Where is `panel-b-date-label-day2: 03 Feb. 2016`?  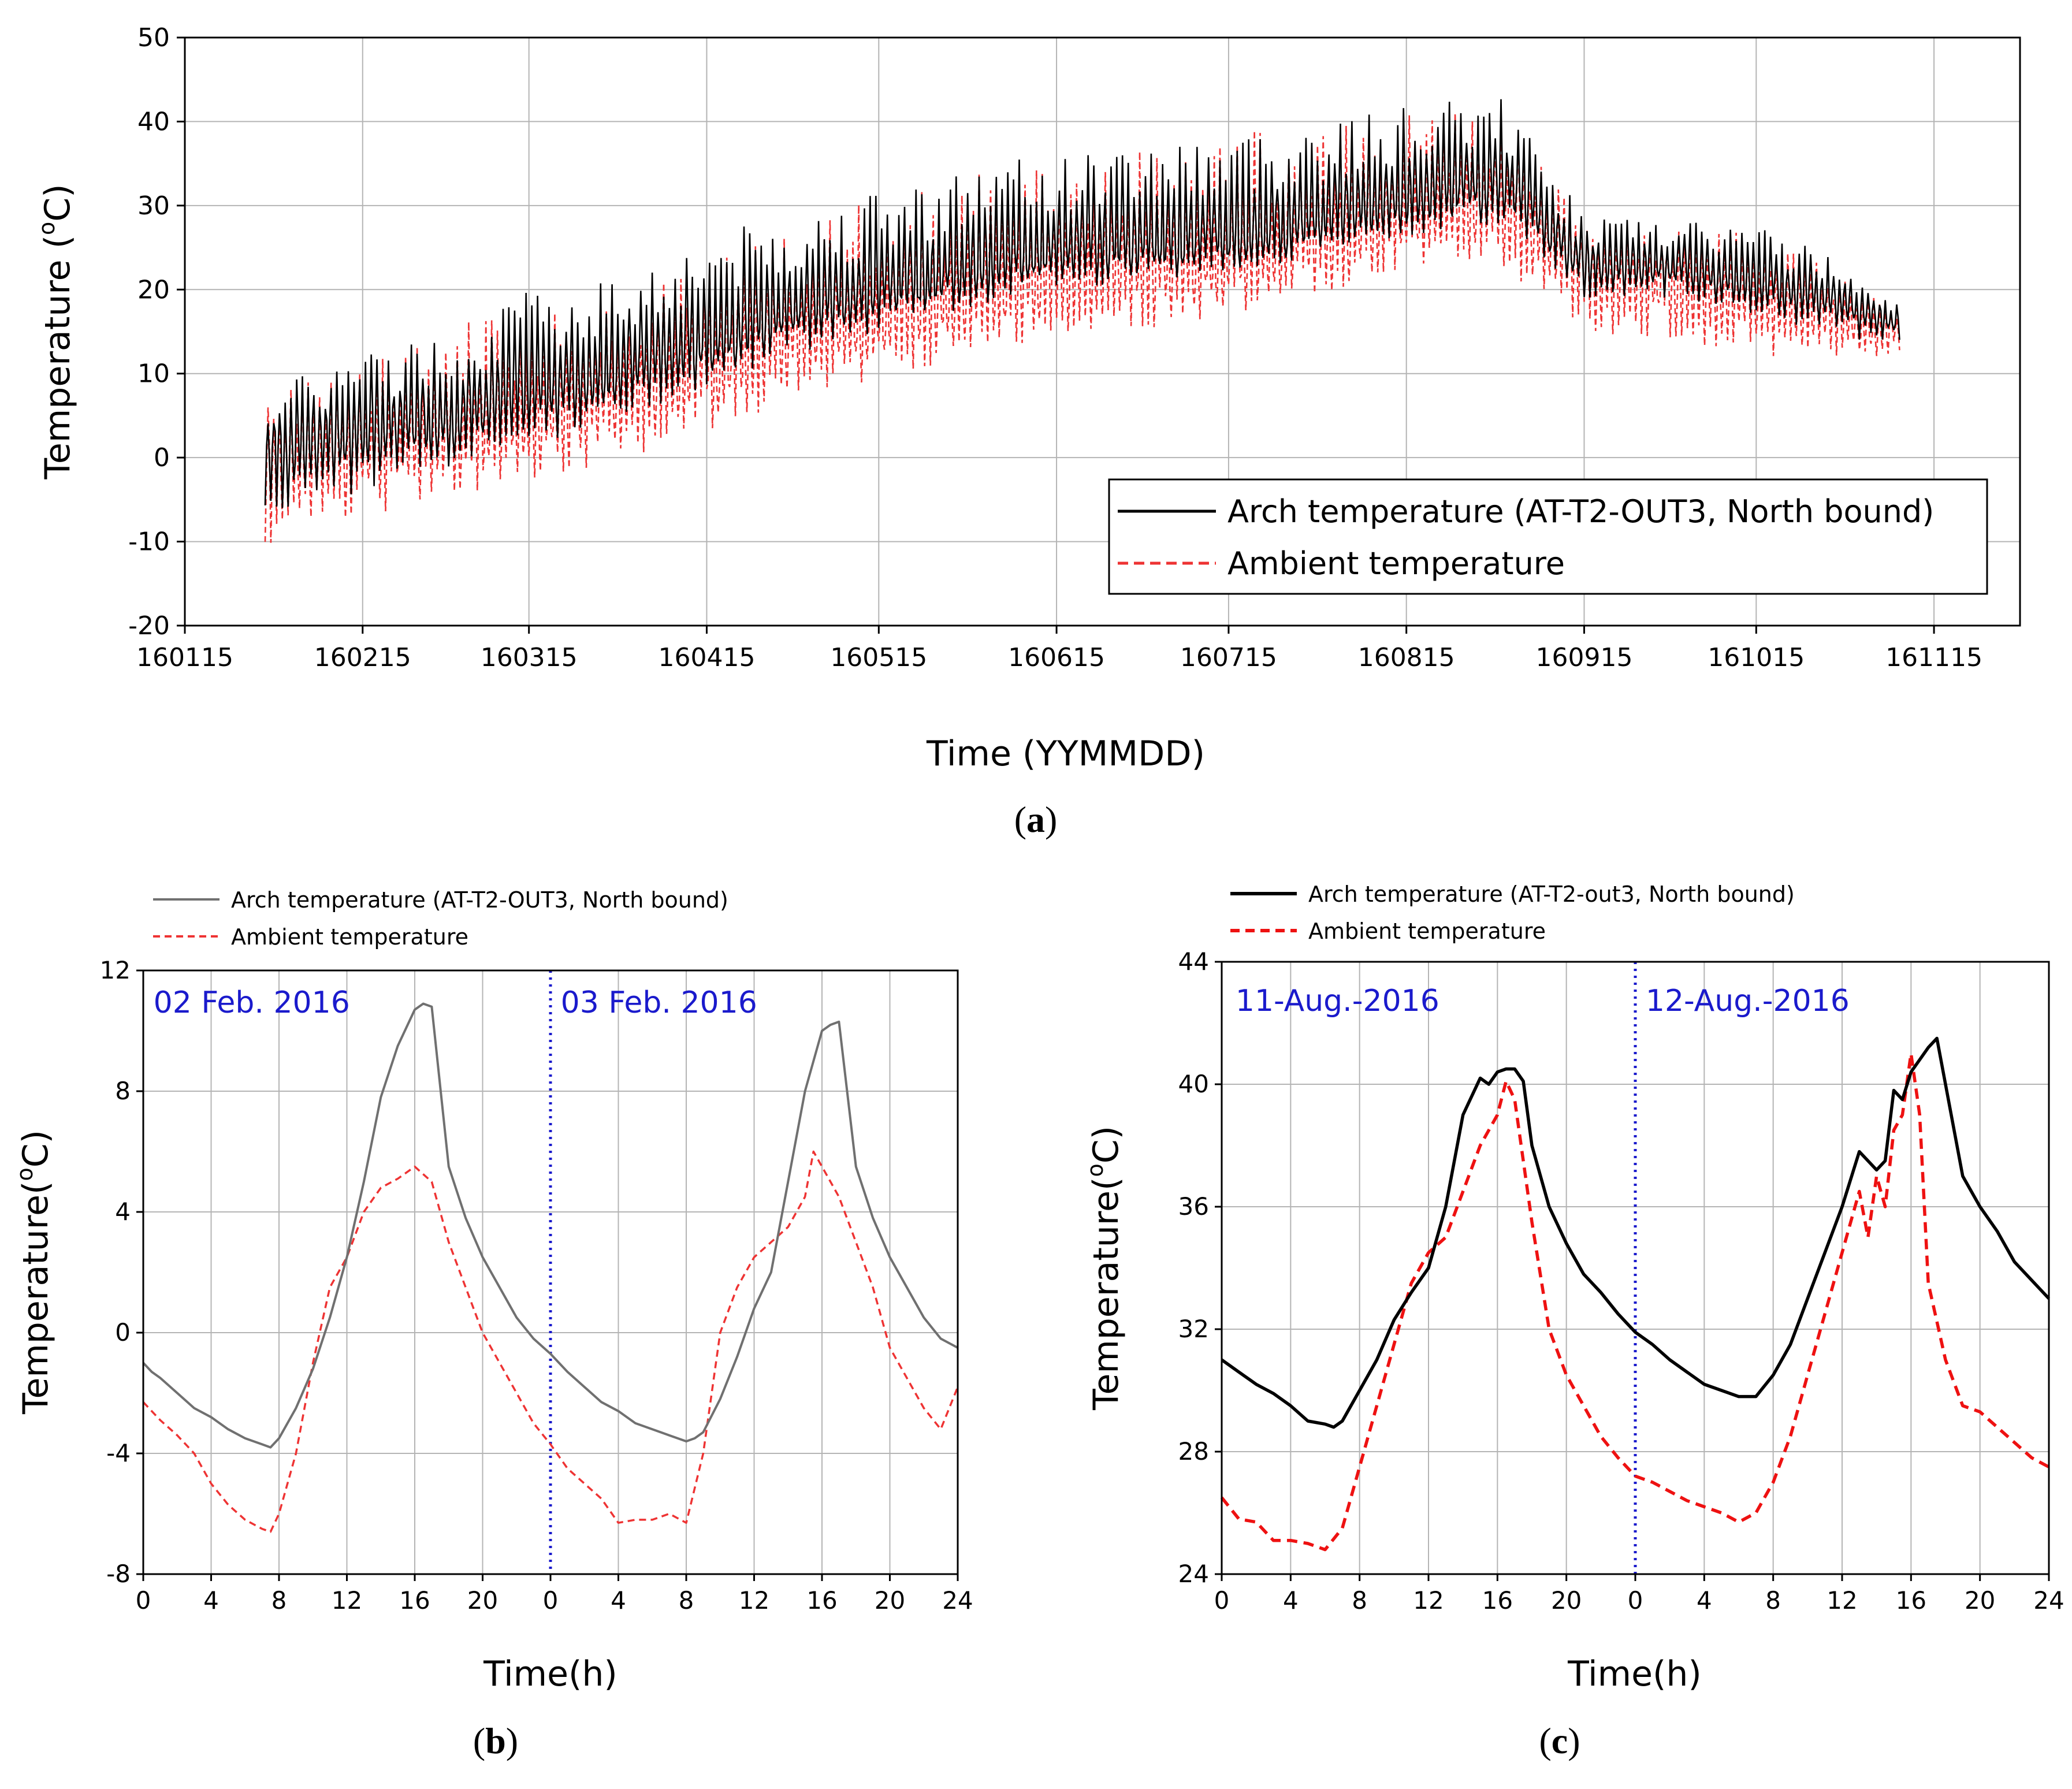
panel-b-date-label-day2: 03 Feb. 2016 is located at coordinates (659, 1003).